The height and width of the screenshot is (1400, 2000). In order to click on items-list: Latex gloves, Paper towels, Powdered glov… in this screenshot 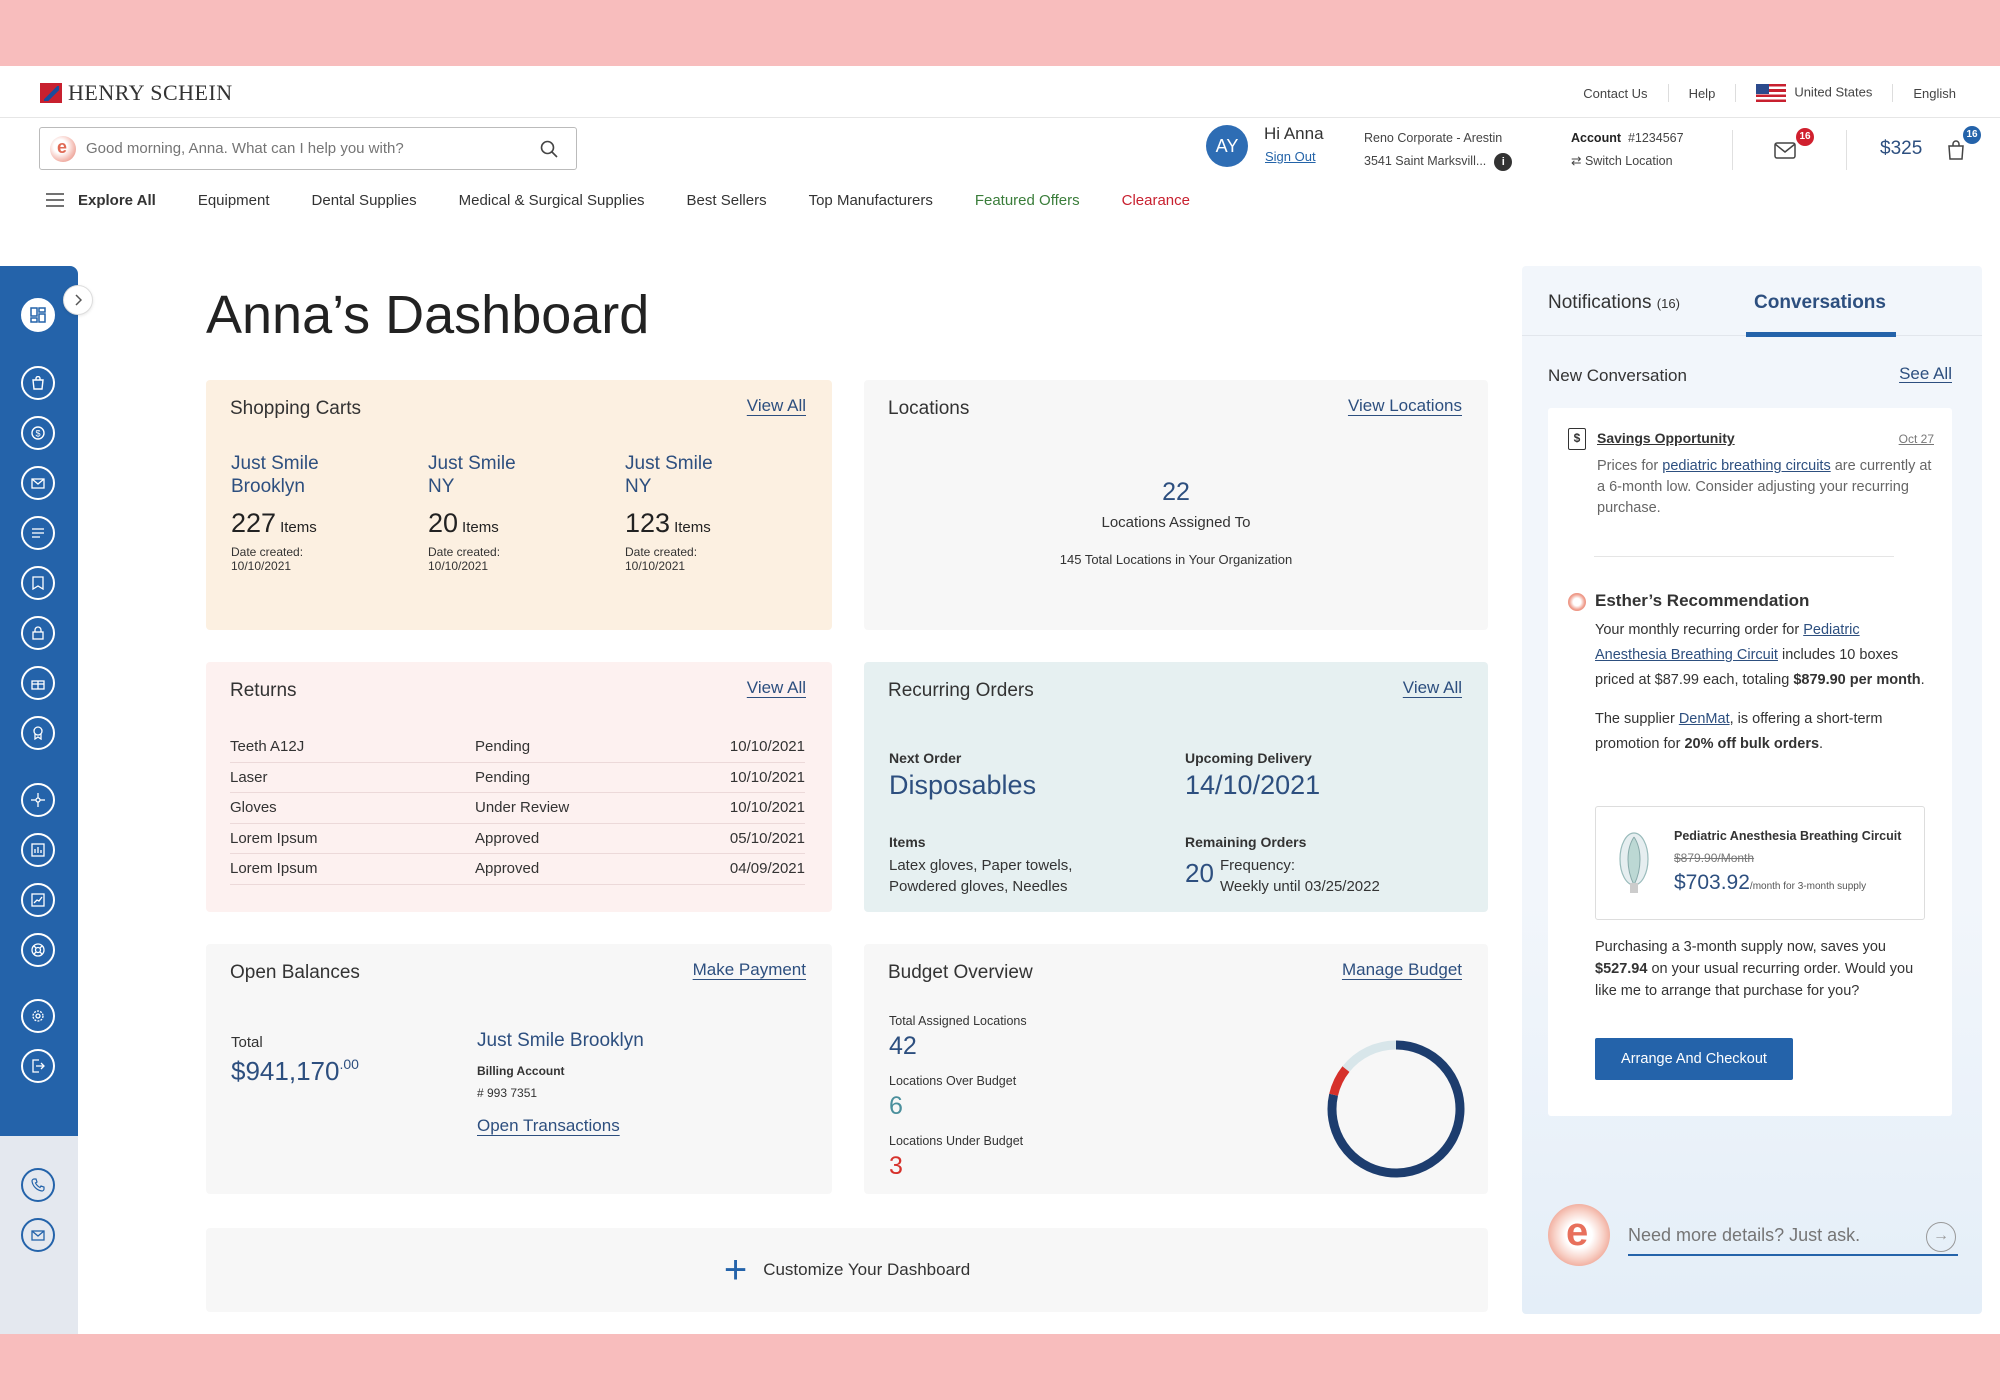, I will do `click(980, 876)`.